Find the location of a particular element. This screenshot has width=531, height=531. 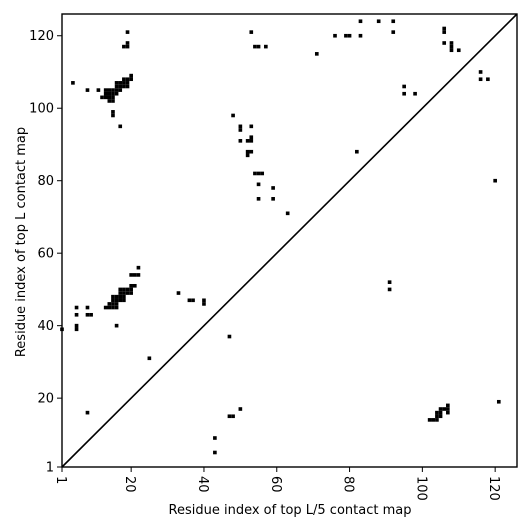

x-tick-label: 120 is located at coordinates (493, 488).